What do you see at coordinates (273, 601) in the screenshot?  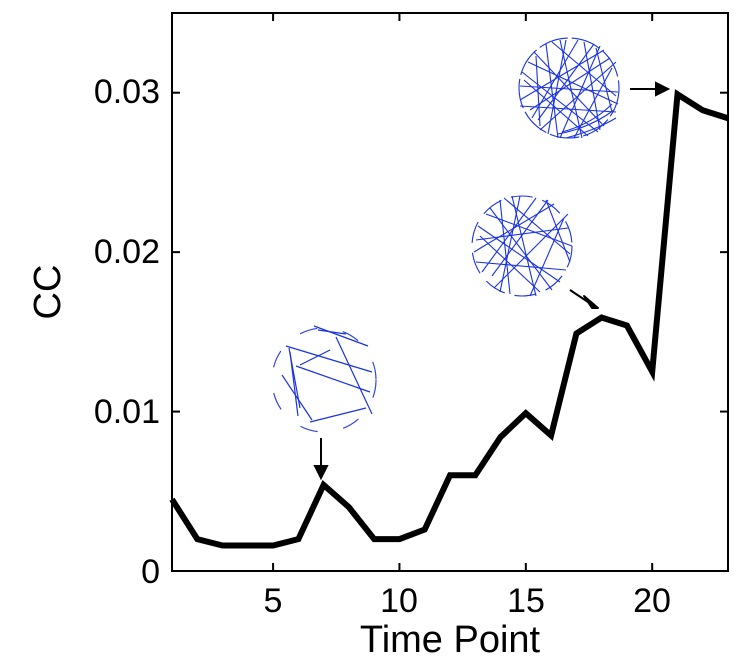 I see `x-tick-label-0: 5` at bounding box center [273, 601].